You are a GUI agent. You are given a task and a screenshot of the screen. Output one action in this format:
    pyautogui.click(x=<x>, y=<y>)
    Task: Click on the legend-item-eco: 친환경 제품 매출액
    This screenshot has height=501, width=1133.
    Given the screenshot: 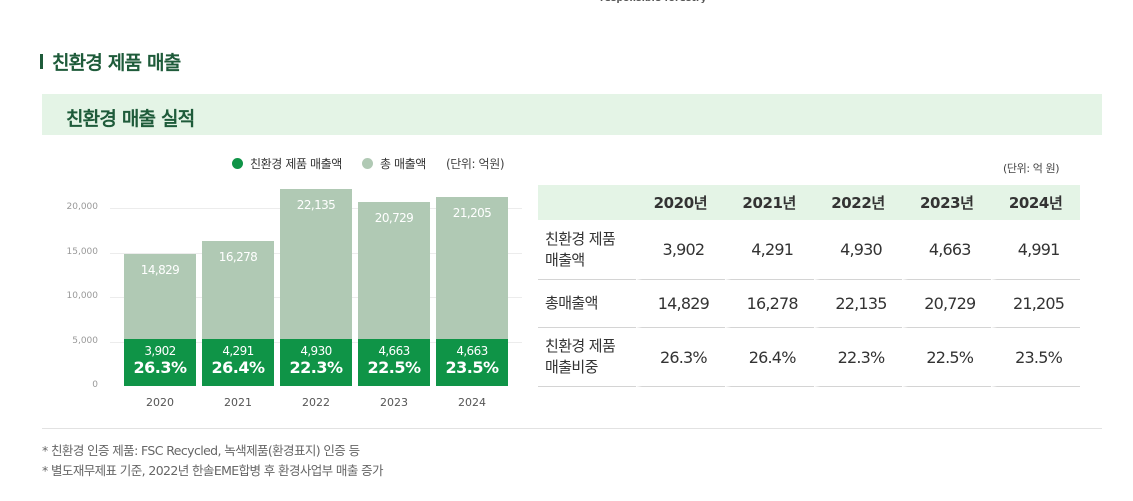 What is the action you would take?
    pyautogui.click(x=287, y=163)
    